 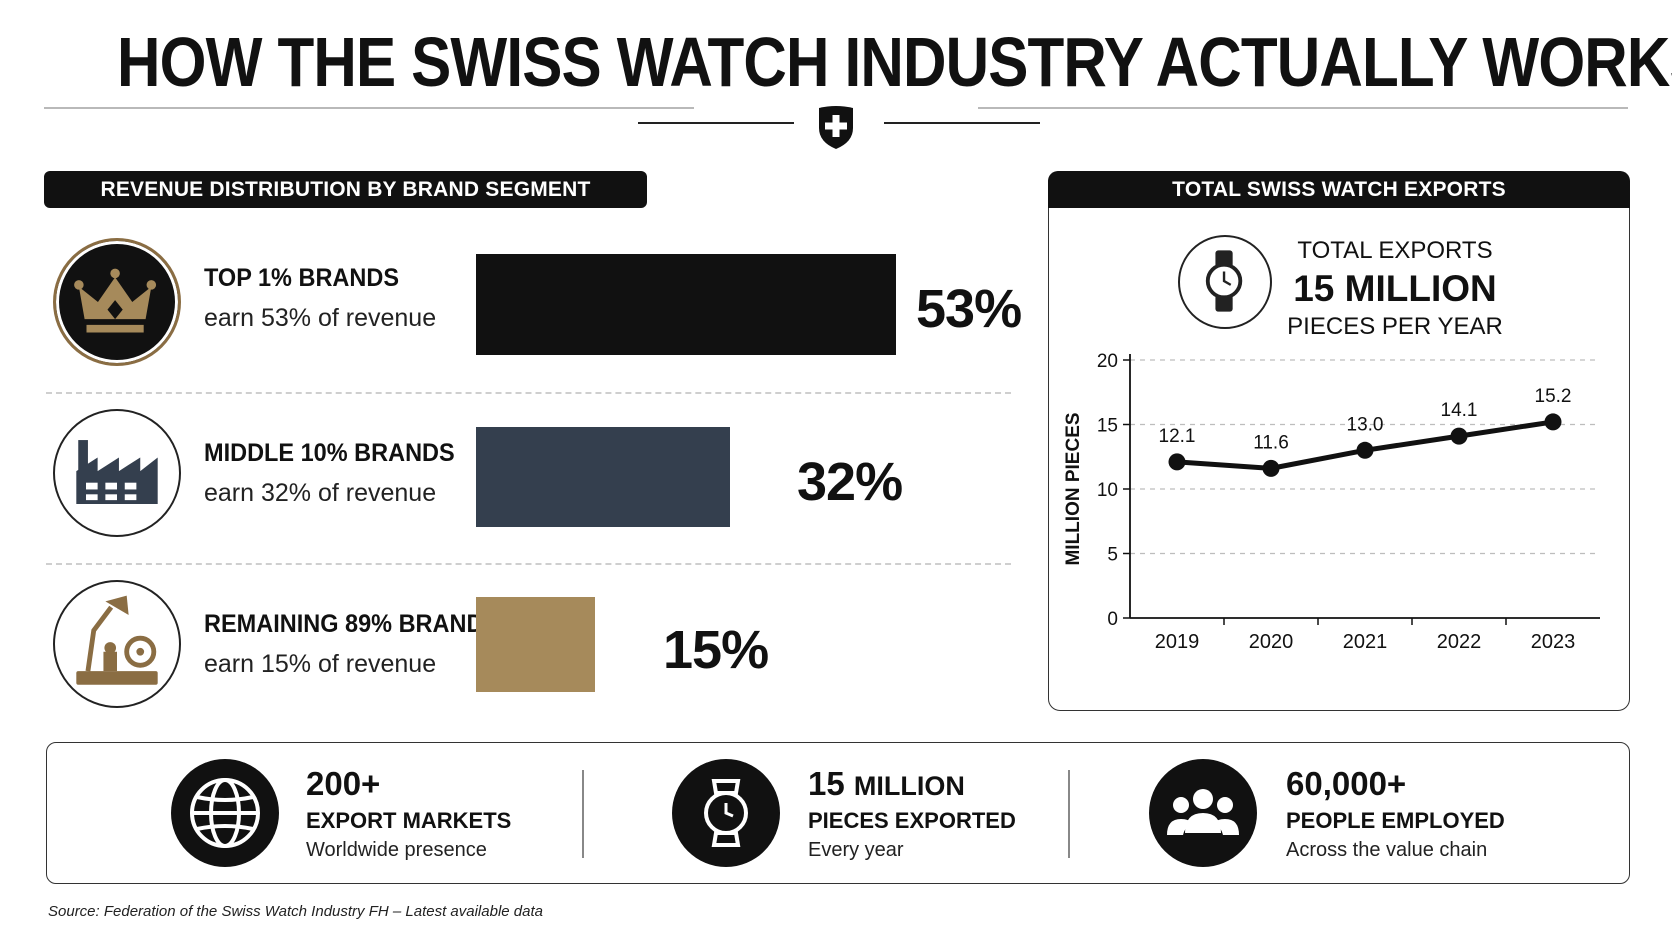 I want to click on y-tick-label: 5, so click(x=1112, y=555).